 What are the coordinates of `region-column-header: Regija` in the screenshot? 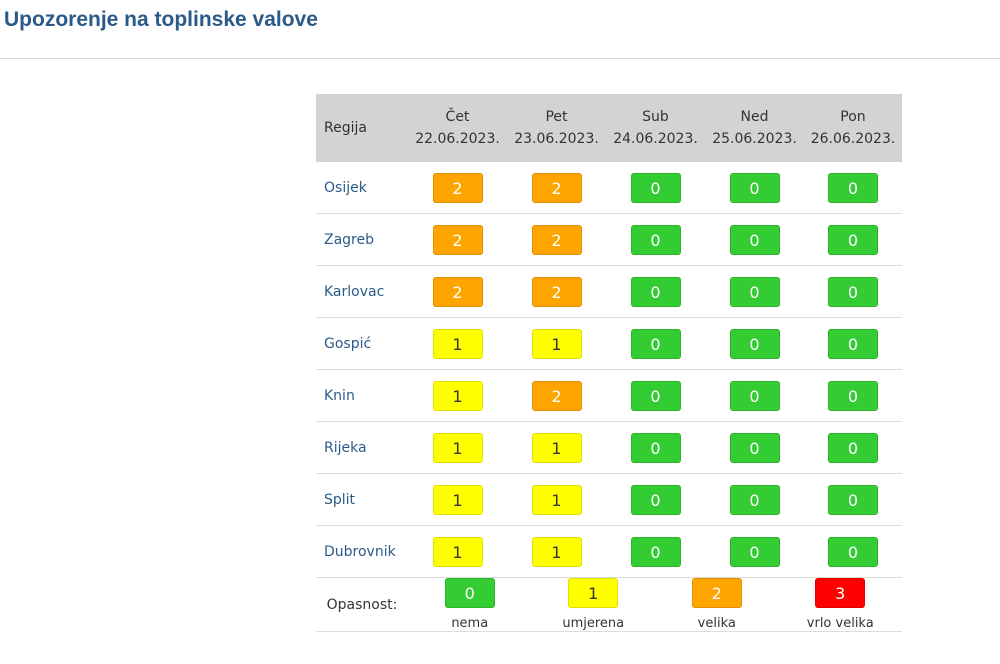 It's located at (362, 128).